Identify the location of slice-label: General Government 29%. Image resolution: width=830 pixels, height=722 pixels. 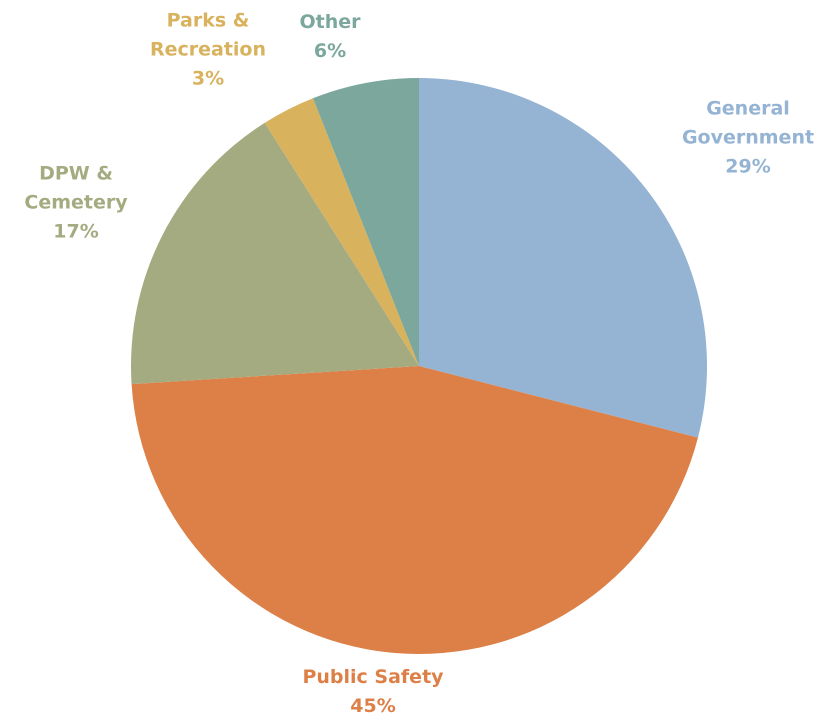
(746, 138).